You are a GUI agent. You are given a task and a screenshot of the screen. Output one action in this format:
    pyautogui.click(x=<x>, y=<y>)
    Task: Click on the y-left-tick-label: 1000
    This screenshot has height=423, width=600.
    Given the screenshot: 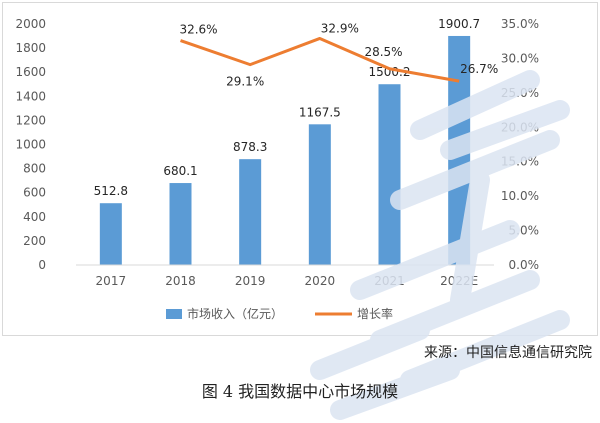 What is the action you would take?
    pyautogui.click(x=30, y=145)
    